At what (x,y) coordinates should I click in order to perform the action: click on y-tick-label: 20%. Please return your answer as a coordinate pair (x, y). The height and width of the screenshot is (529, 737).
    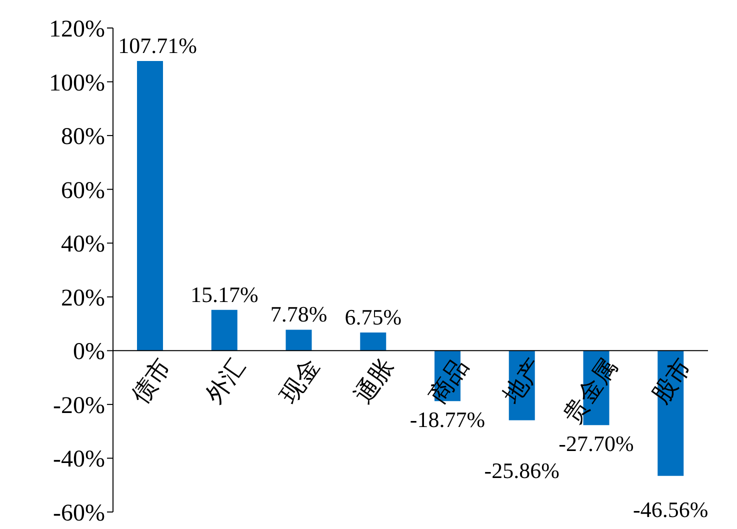
    Looking at the image, I should click on (83, 298).